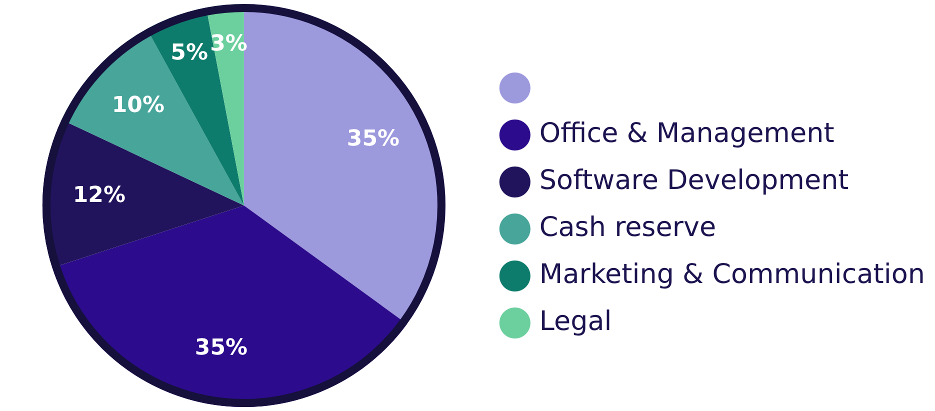 The height and width of the screenshot is (411, 935). Describe the element at coordinates (732, 274) in the screenshot. I see `legend-label: Marketing & Communication` at that location.